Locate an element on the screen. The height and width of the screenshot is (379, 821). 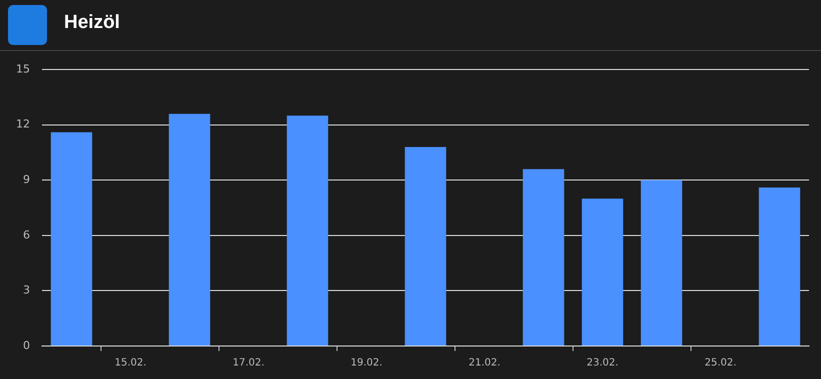
y-tick-label: 3 is located at coordinates (26, 290).